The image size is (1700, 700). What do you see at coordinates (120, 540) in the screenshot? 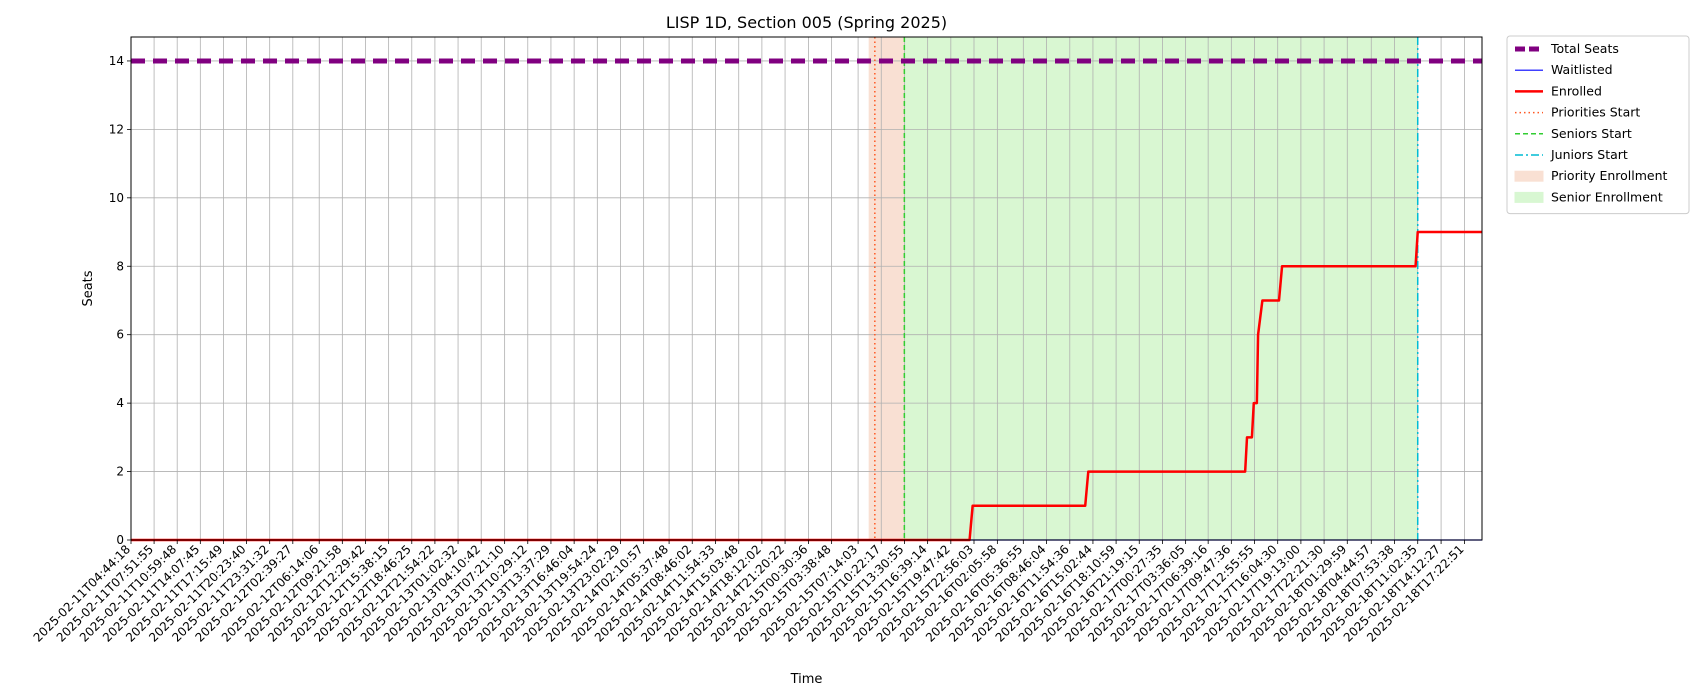
I see `y-tick-label-0: 0` at bounding box center [120, 540].